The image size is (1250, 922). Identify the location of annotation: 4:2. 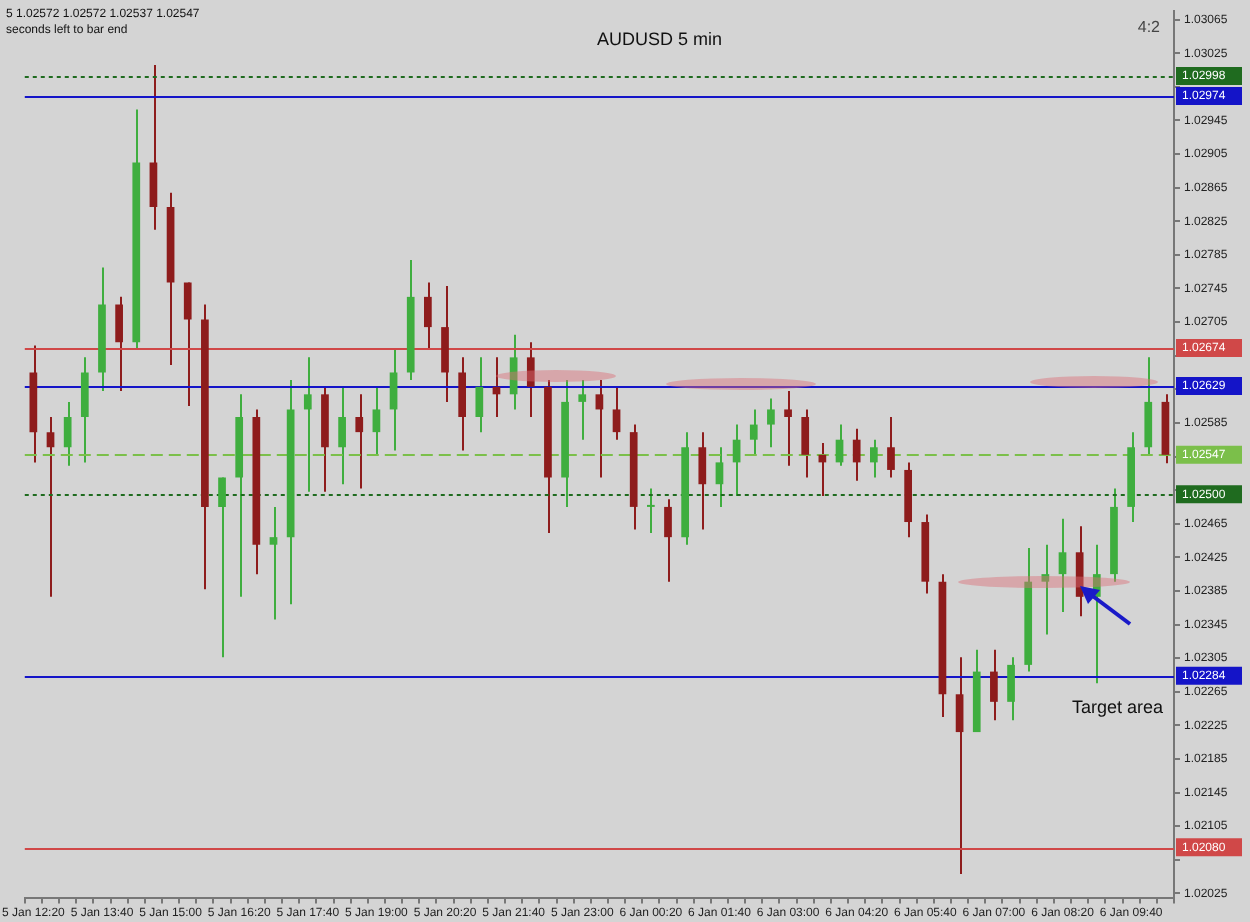
(1149, 27).